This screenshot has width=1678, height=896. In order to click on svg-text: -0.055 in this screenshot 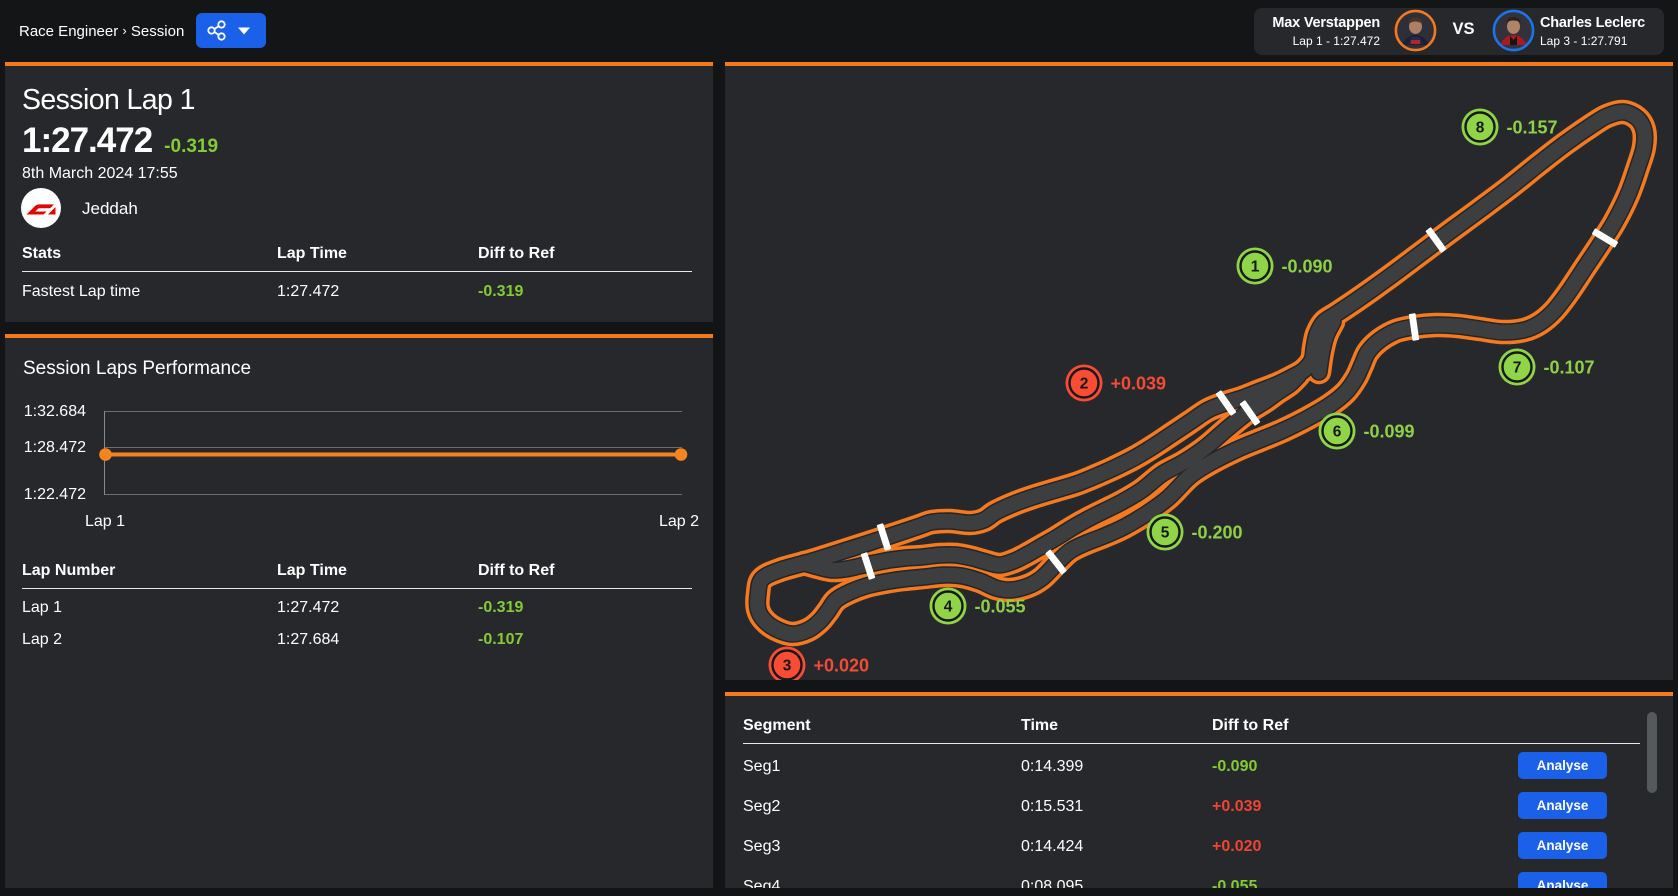, I will do `click(1000, 606)`.